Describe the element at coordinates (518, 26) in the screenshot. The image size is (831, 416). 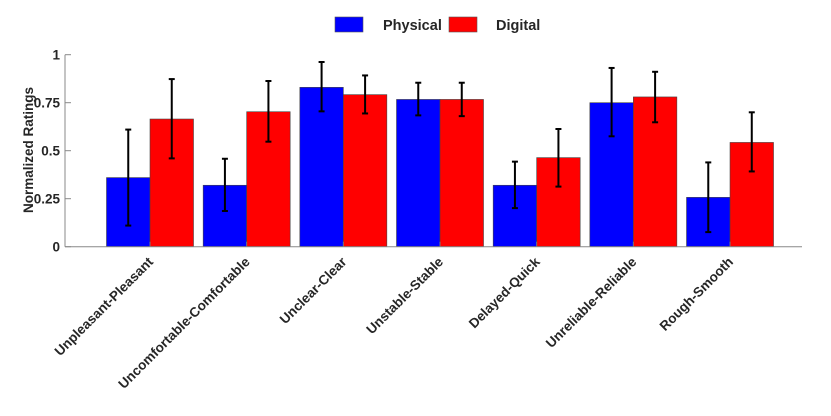
I see `legend-label-digital: Digital` at that location.